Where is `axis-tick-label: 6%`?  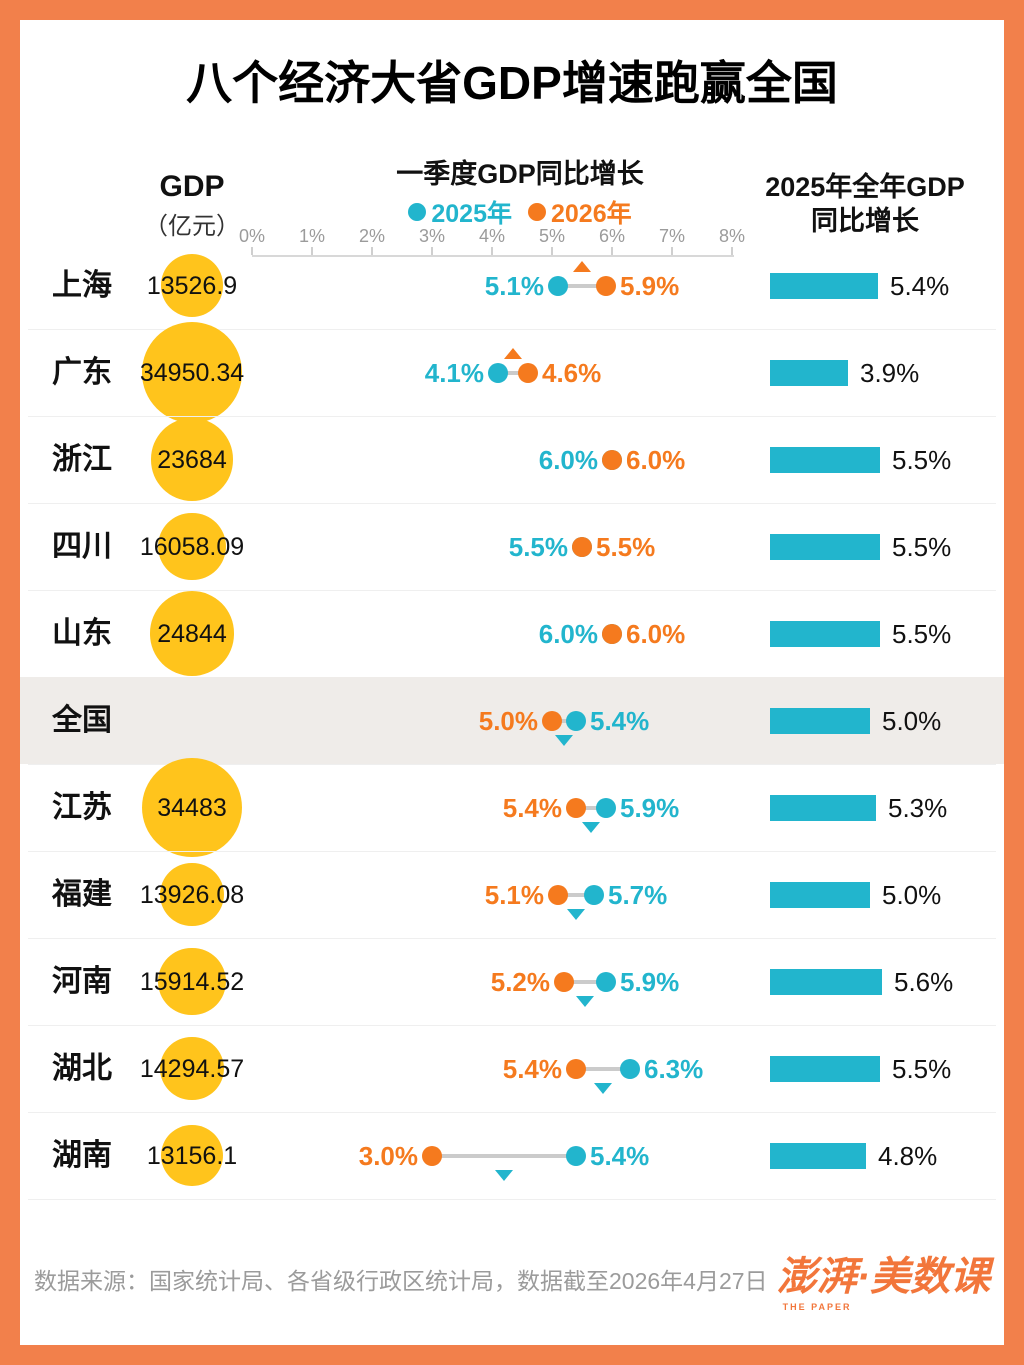 axis-tick-label: 6% is located at coordinates (612, 236).